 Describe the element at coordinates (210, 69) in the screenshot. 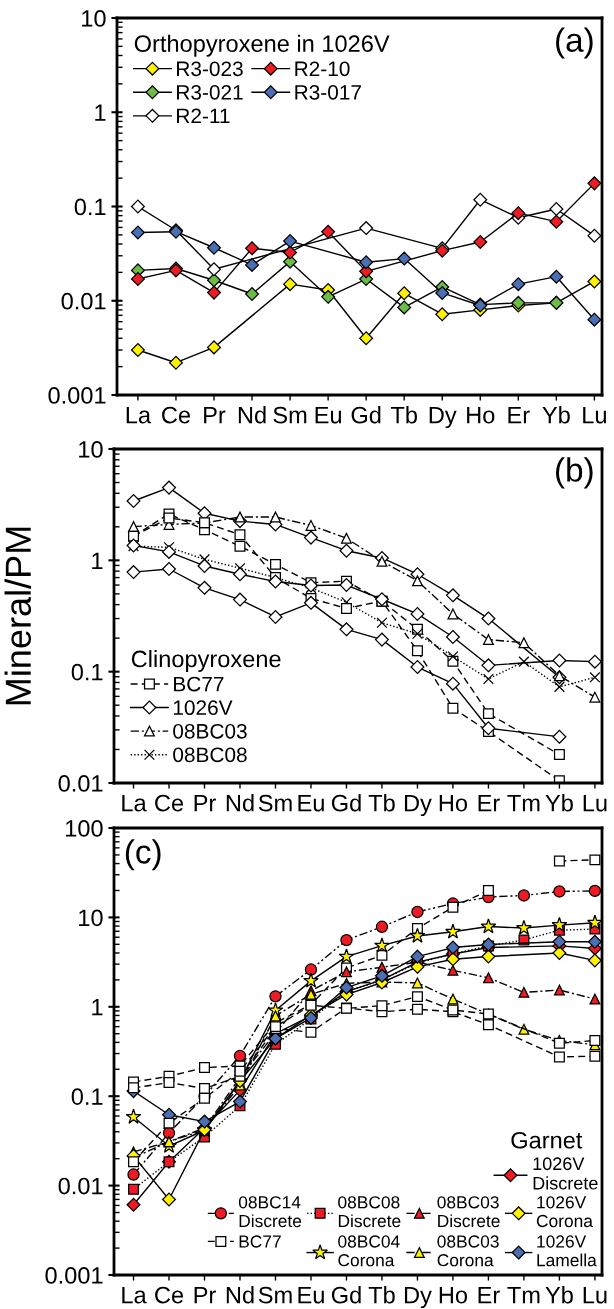

I see `legend-label: R3-023` at that location.